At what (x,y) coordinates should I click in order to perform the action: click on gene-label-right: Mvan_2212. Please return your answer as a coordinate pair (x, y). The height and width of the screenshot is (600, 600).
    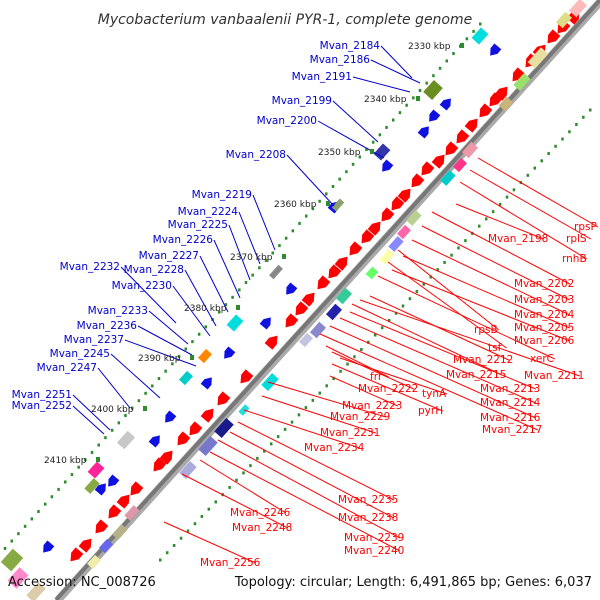
    Looking at the image, I should click on (483, 360).